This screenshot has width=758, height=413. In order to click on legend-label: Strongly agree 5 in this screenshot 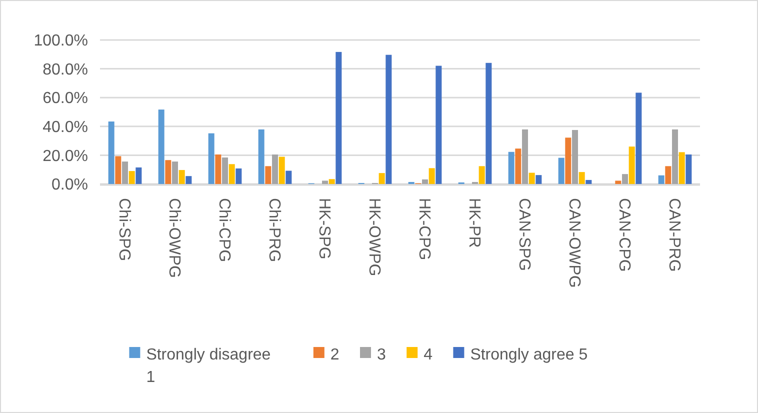, I will do `click(529, 355)`.